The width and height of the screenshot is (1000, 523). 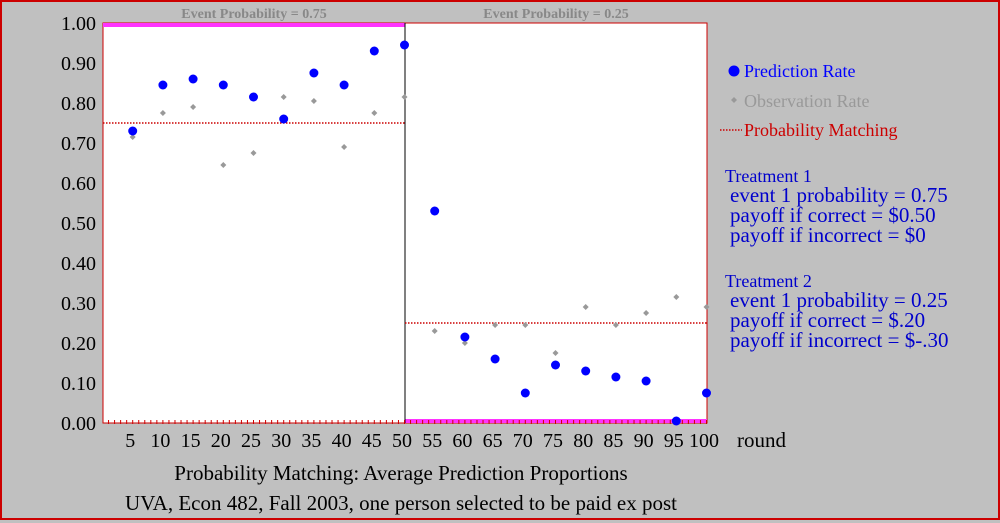 What do you see at coordinates (761, 440) in the screenshot?
I see `x-axis-label: round` at bounding box center [761, 440].